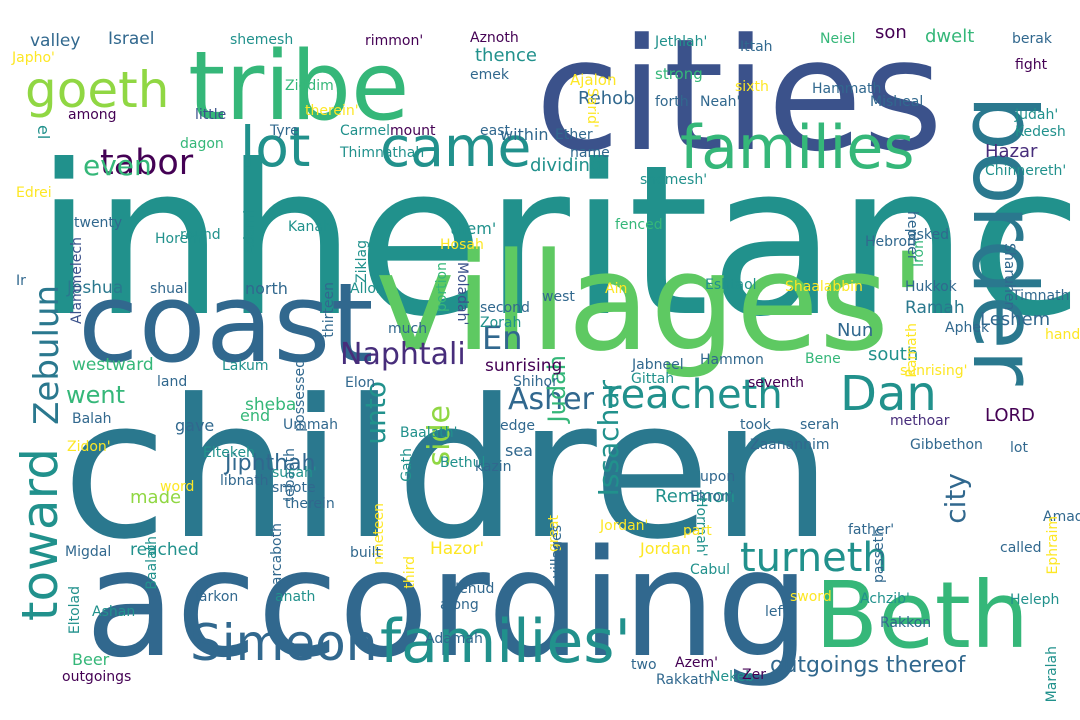 The image size is (1080, 720). I want to click on cloud-word: Zorah, so click(501, 323).